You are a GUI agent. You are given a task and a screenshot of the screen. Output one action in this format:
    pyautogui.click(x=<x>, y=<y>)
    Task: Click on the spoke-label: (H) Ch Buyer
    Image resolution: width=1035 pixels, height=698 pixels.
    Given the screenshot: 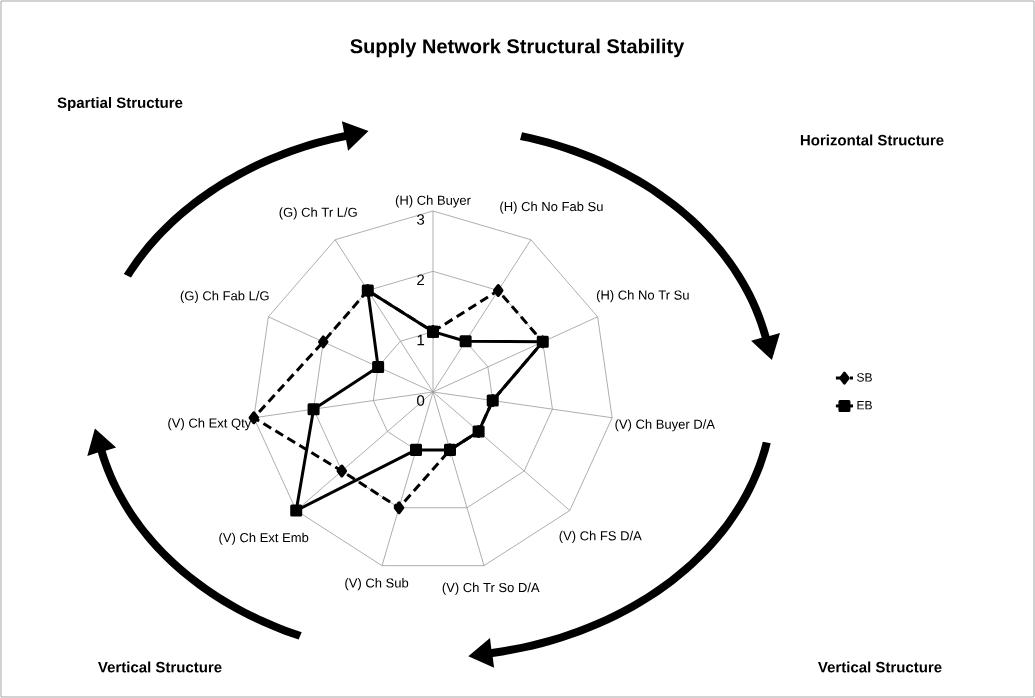 What is the action you would take?
    pyautogui.click(x=433, y=201)
    